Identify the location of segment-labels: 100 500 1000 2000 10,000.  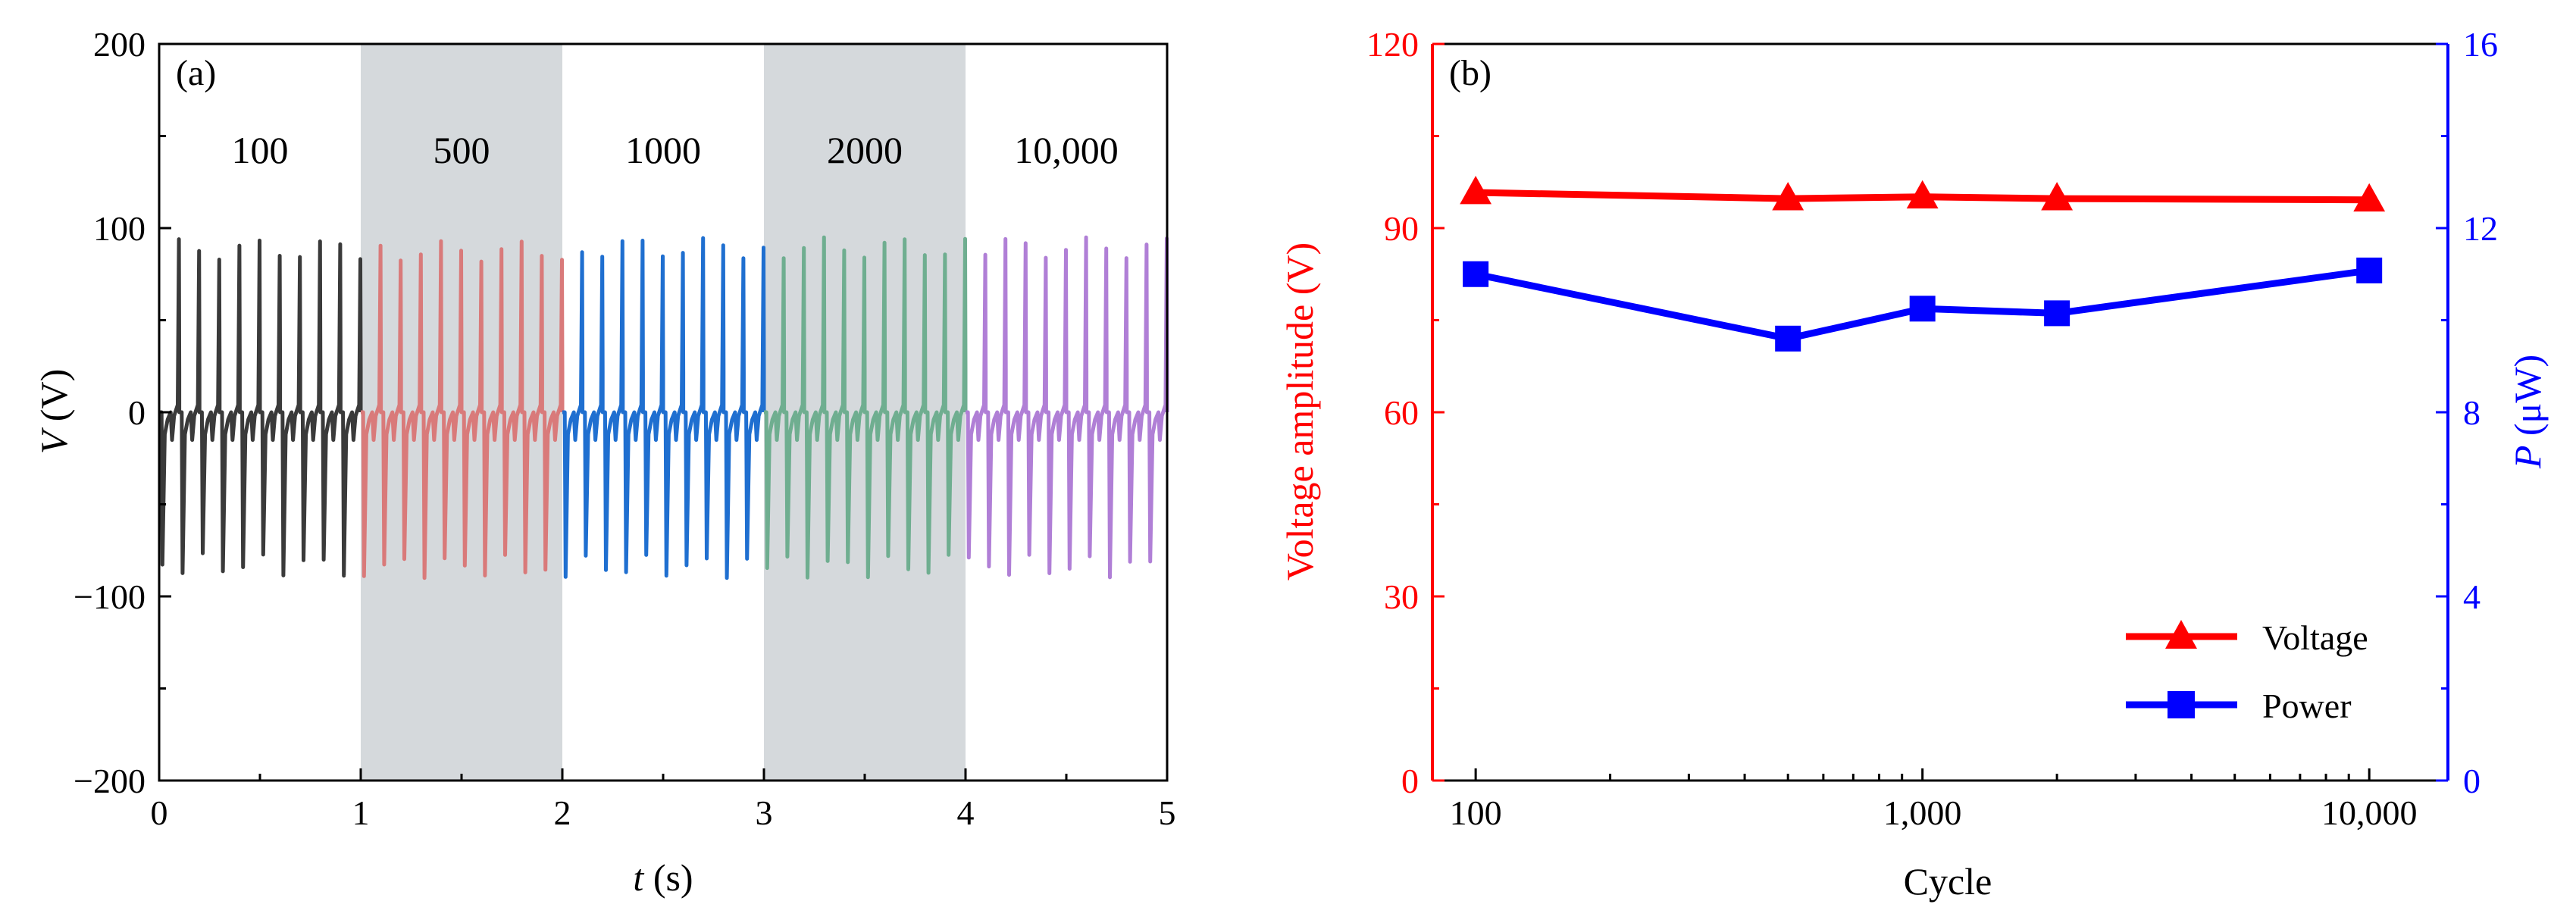
(675, 150).